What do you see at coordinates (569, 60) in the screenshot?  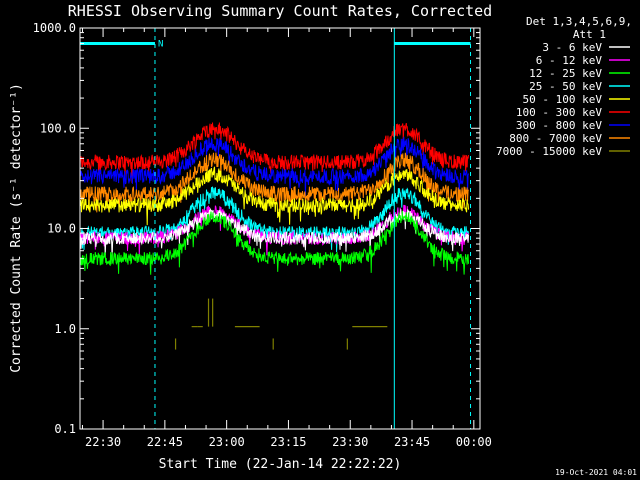 I see `legend-entry-label: 6 - 12 keV` at bounding box center [569, 60].